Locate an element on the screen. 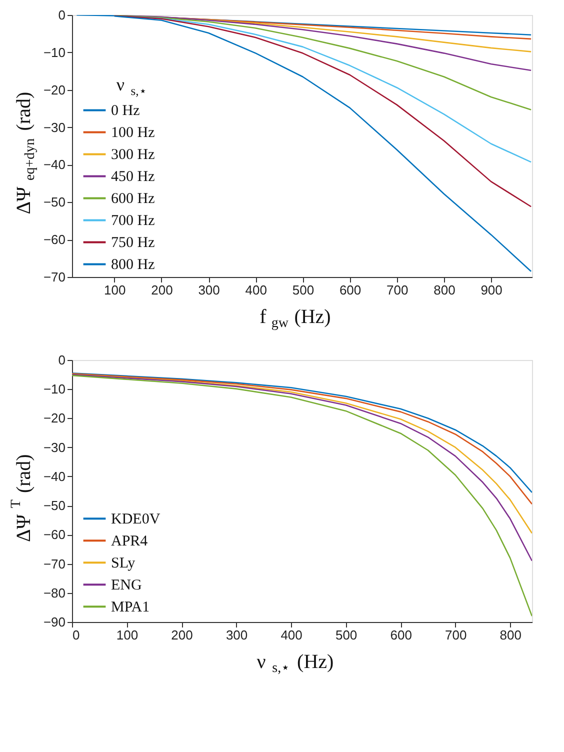 Image resolution: width=564 pixels, height=752 pixels. legend-label: 700 Hz is located at coordinates (133, 221).